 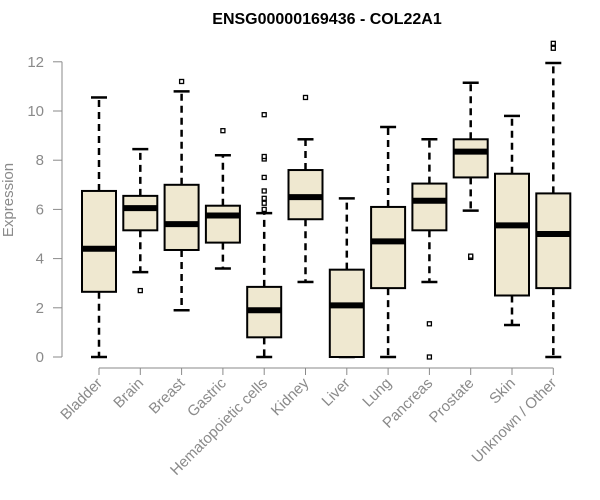 I want to click on y-tick-label: 0, so click(x=40, y=357).